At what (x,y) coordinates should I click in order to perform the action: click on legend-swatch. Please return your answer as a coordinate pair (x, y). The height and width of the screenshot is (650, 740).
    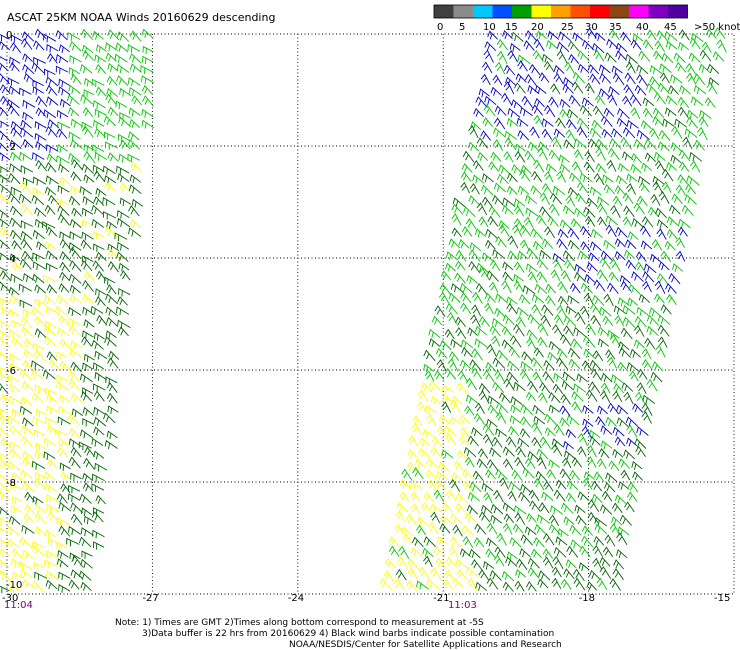
    Looking at the image, I should click on (600, 11).